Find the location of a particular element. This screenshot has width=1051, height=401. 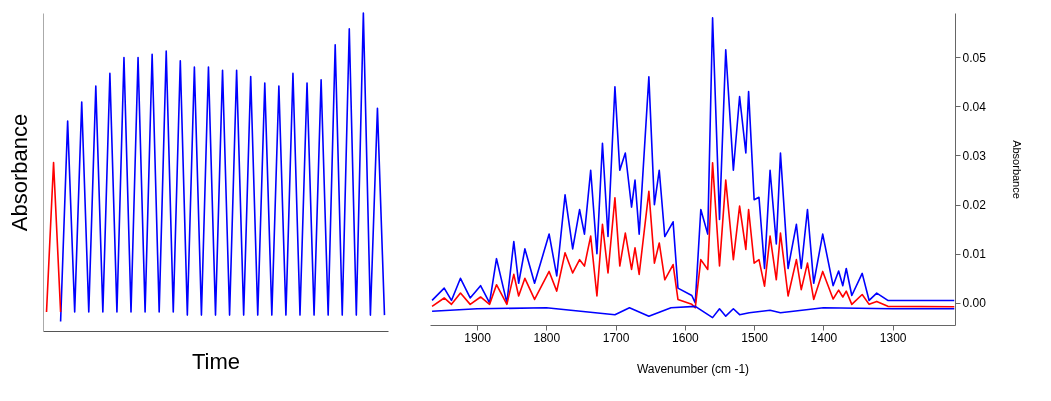

y-tick-label: 0.03 is located at coordinates (974, 155).